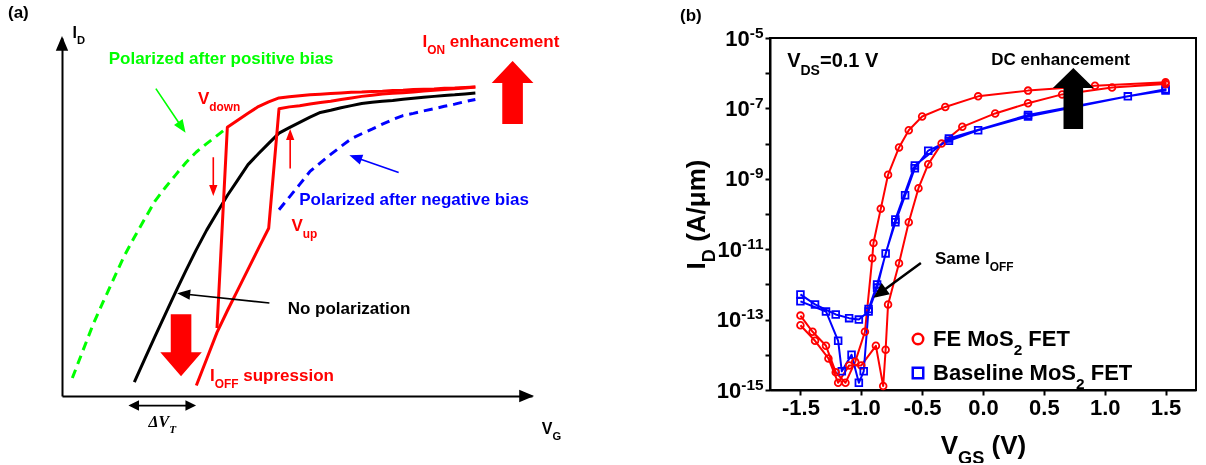  What do you see at coordinates (491, 44) in the screenshot?
I see `text: I$_{ON}$ enhancement` at bounding box center [491, 44].